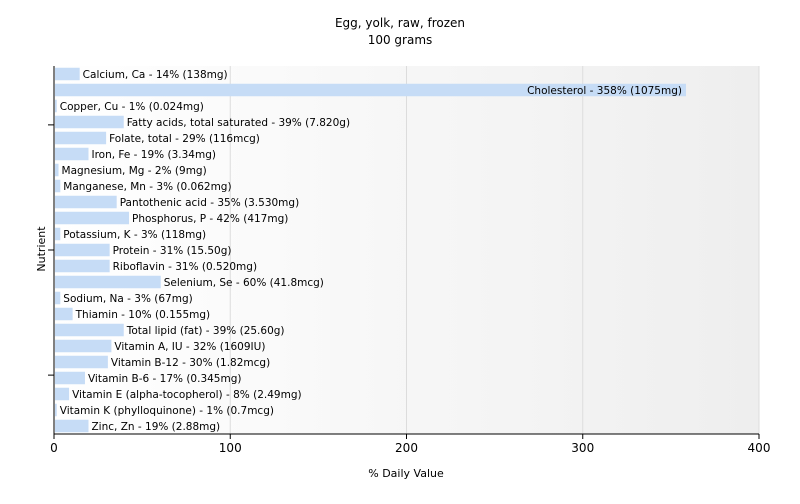 Image resolution: width=800 pixels, height=504 pixels. I want to click on x-tick-label: 300, so click(582, 448).